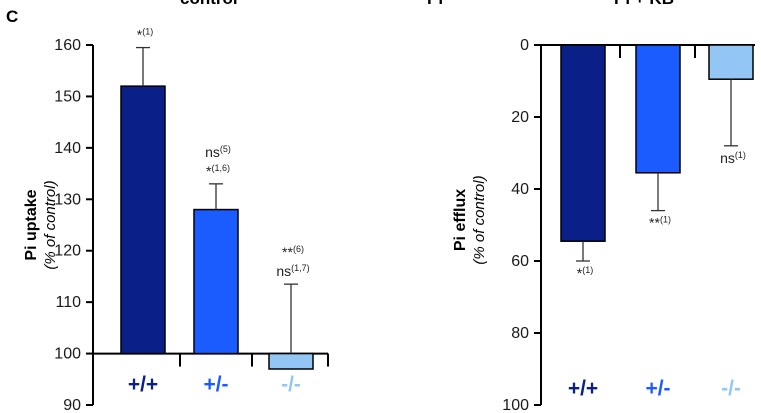  I want to click on y-axis-title: Pi efflux, so click(460, 220).